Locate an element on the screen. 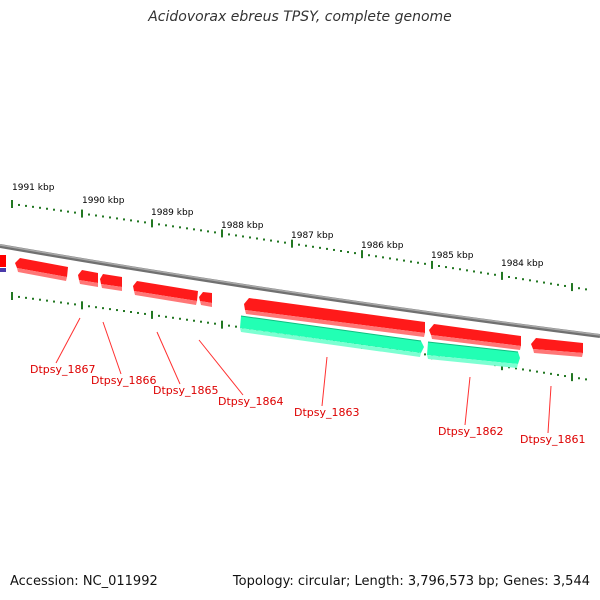  gene-1866a is located at coordinates (88, 278).